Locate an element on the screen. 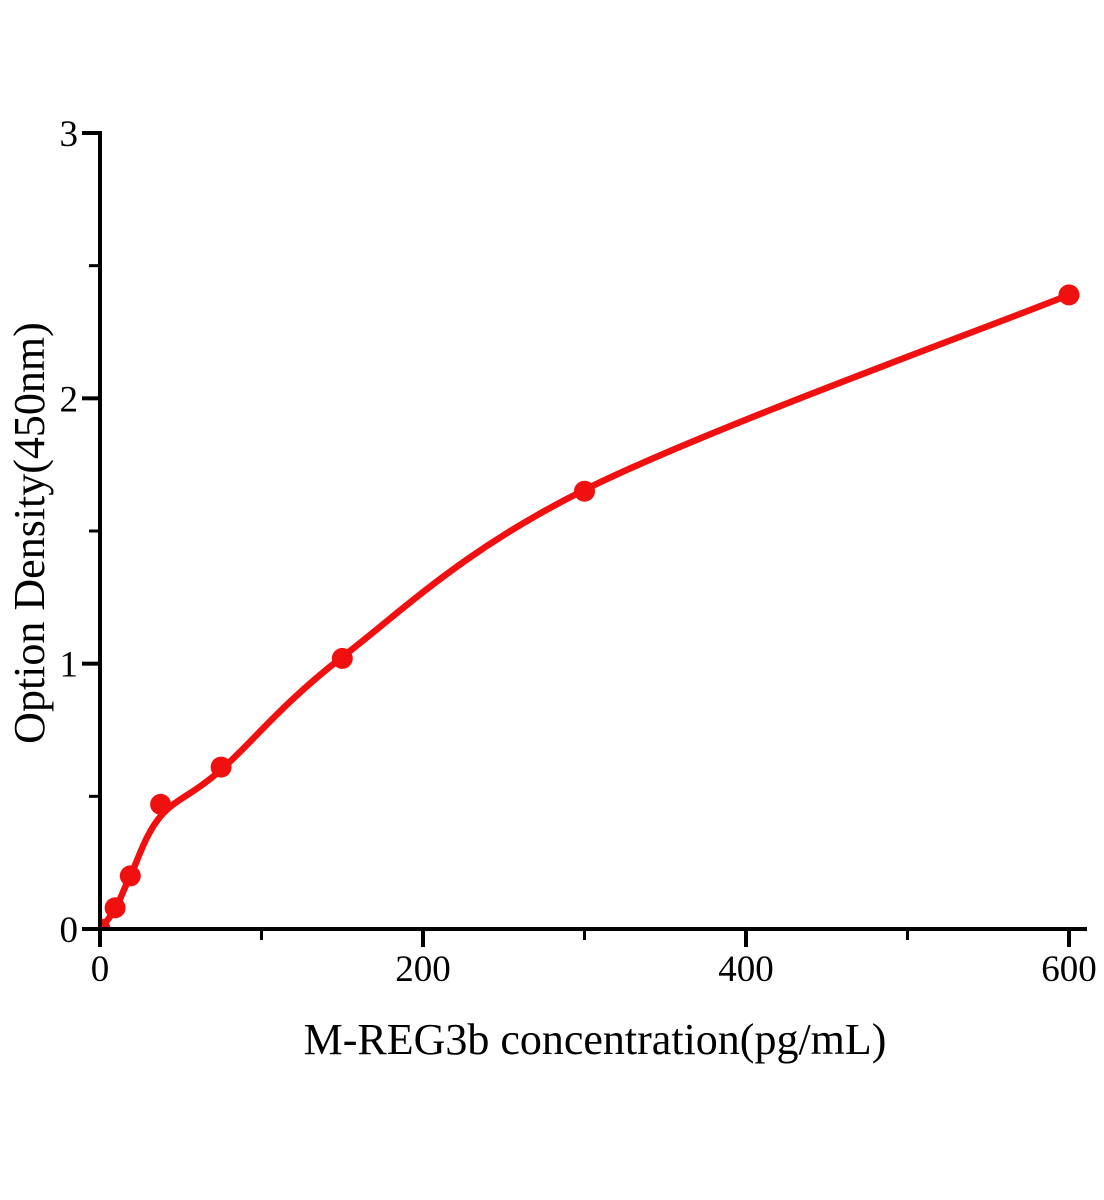 The width and height of the screenshot is (1104, 1200). x-tick-label: 200 is located at coordinates (423, 969).